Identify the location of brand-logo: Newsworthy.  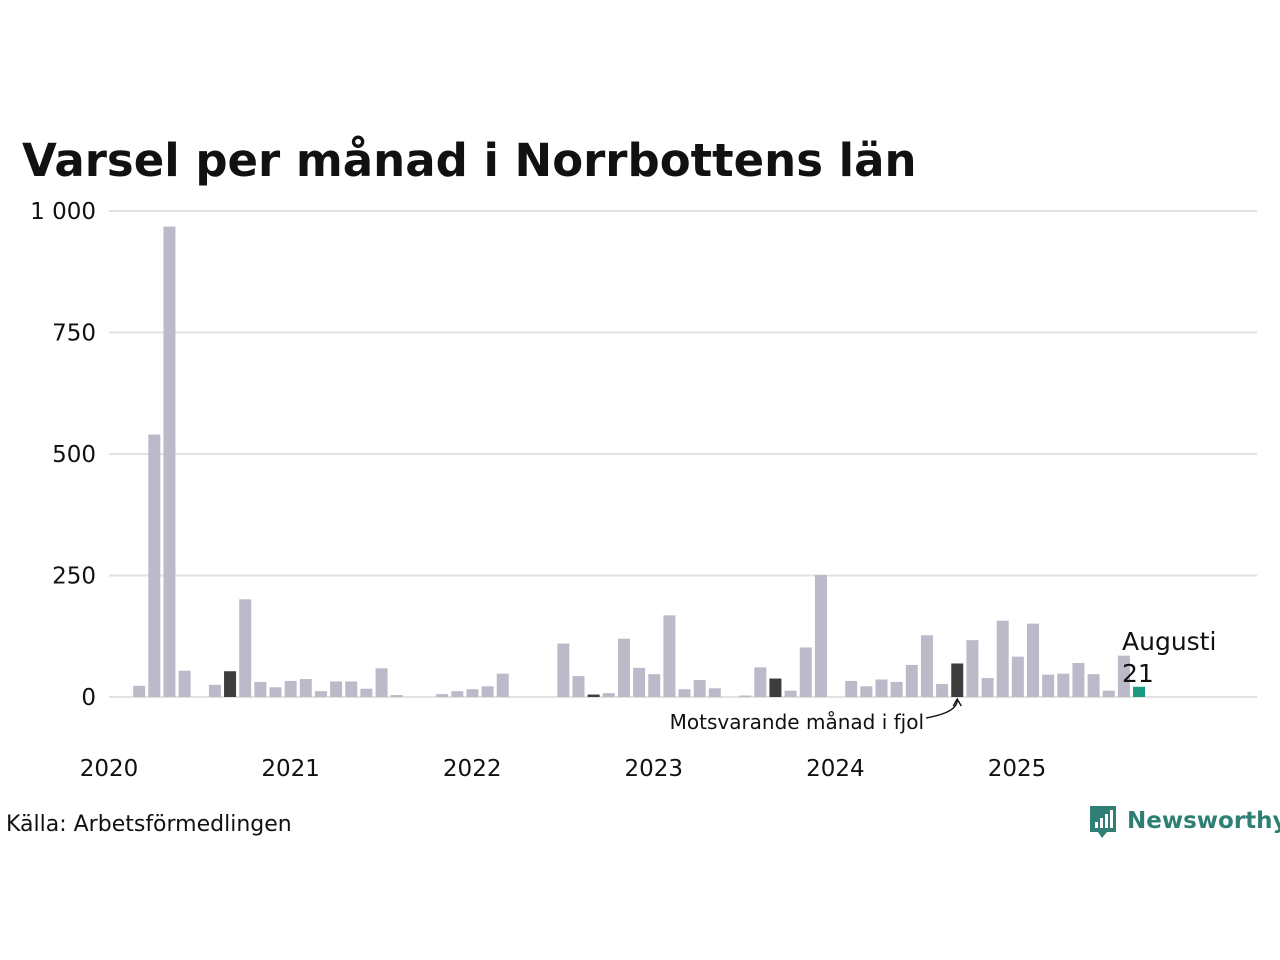
(1185, 822).